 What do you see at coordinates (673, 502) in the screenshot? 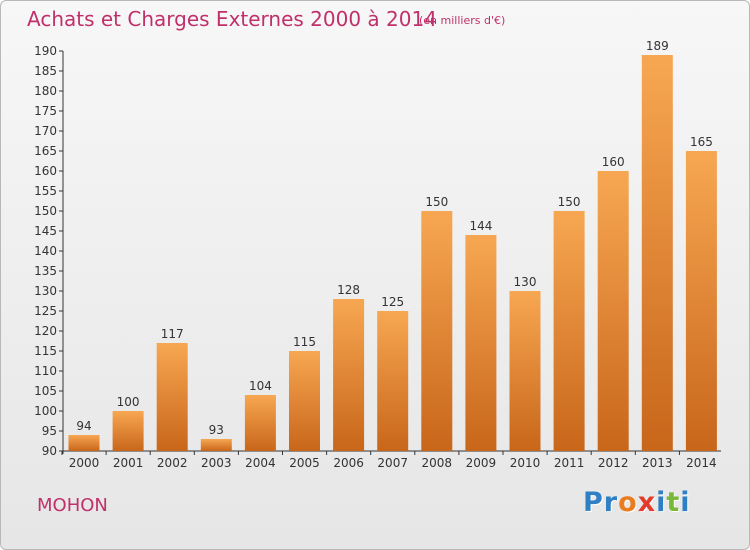
I see `logo-letter: t` at bounding box center [673, 502].